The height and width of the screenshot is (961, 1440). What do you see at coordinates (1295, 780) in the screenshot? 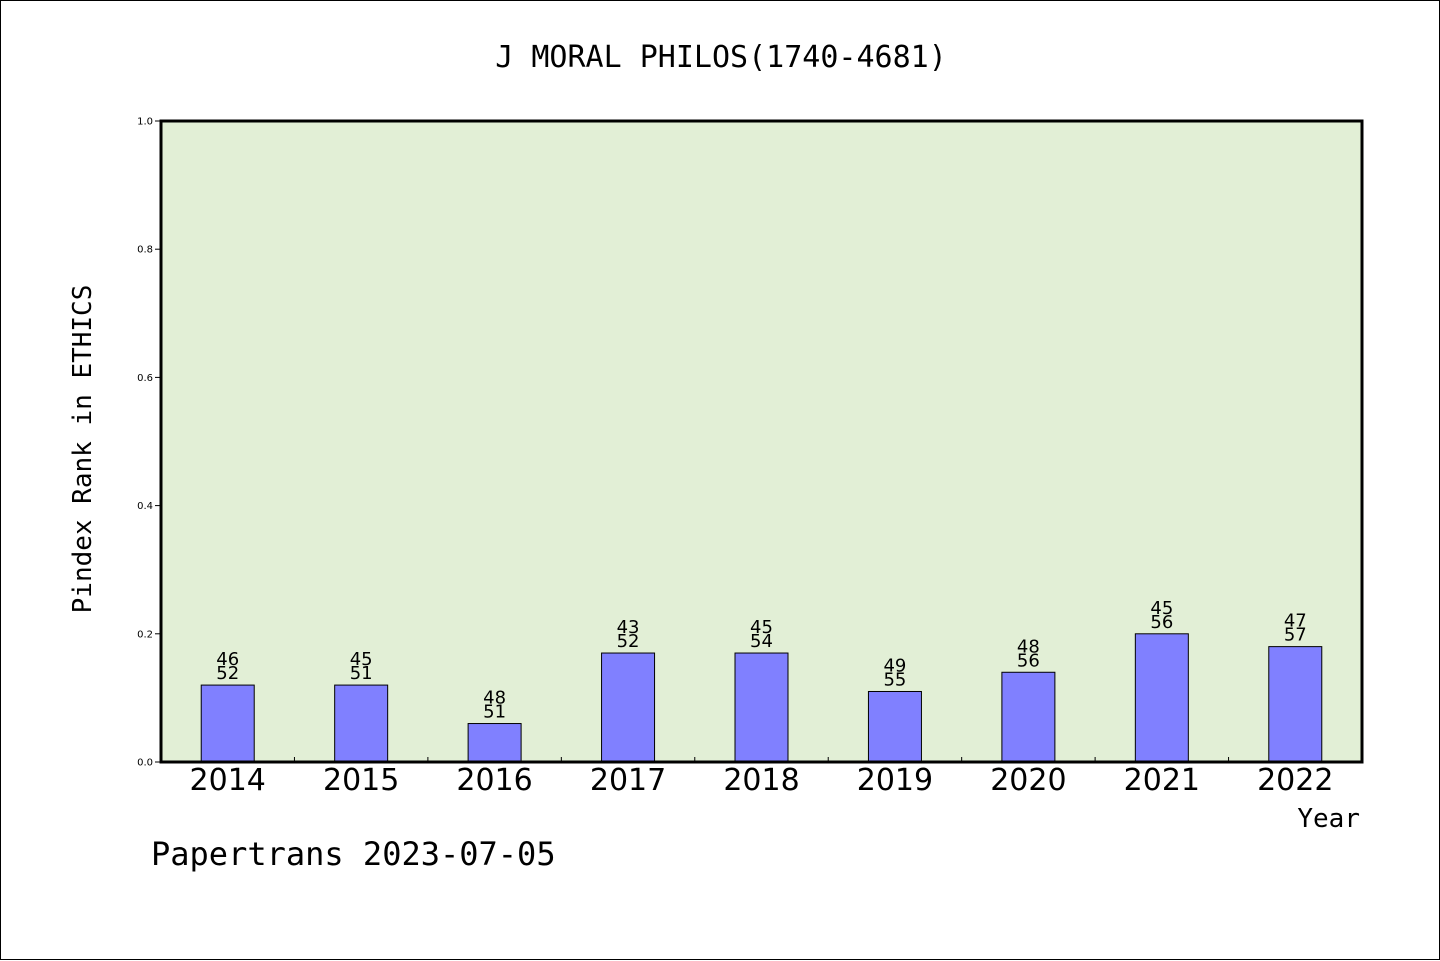
I see `x-tick-label-2022: 2022` at bounding box center [1295, 780].